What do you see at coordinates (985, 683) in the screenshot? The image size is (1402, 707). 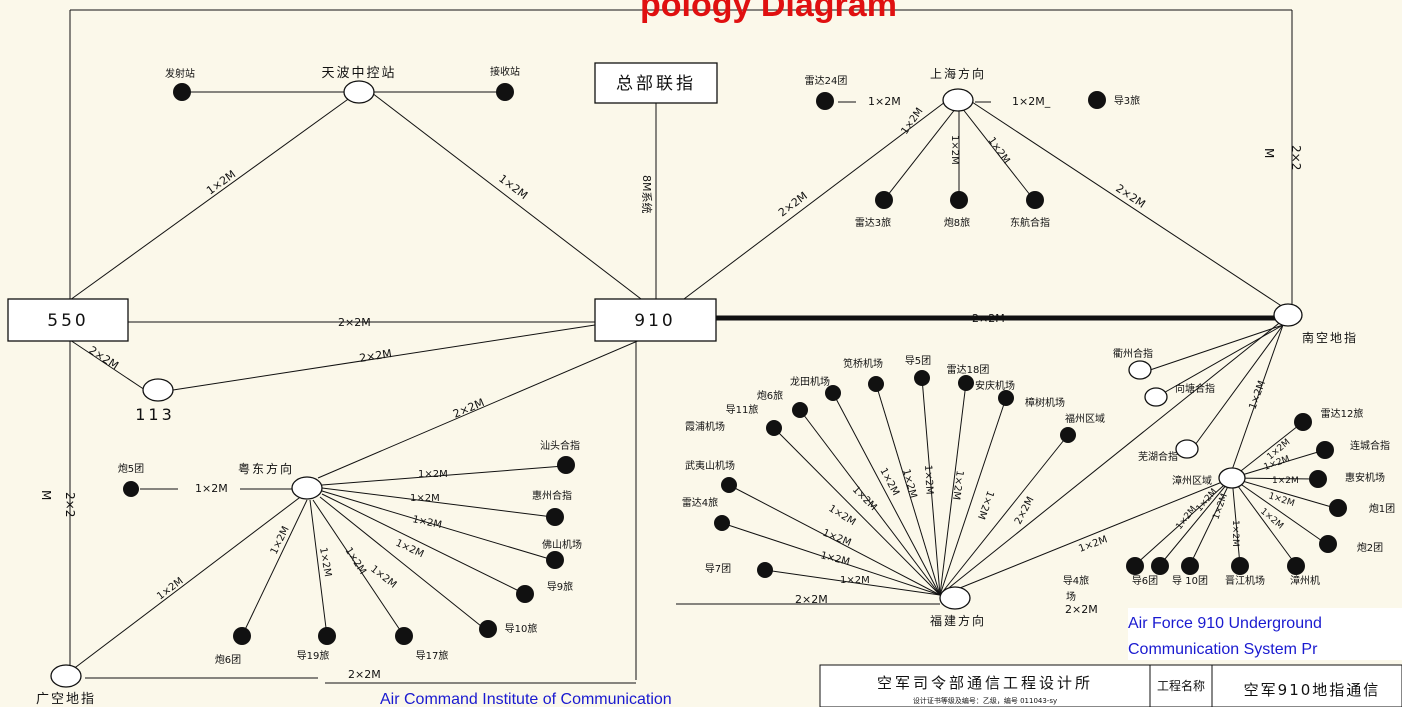 I see `title-block-org: 空军司令部通信工程设计所` at bounding box center [985, 683].